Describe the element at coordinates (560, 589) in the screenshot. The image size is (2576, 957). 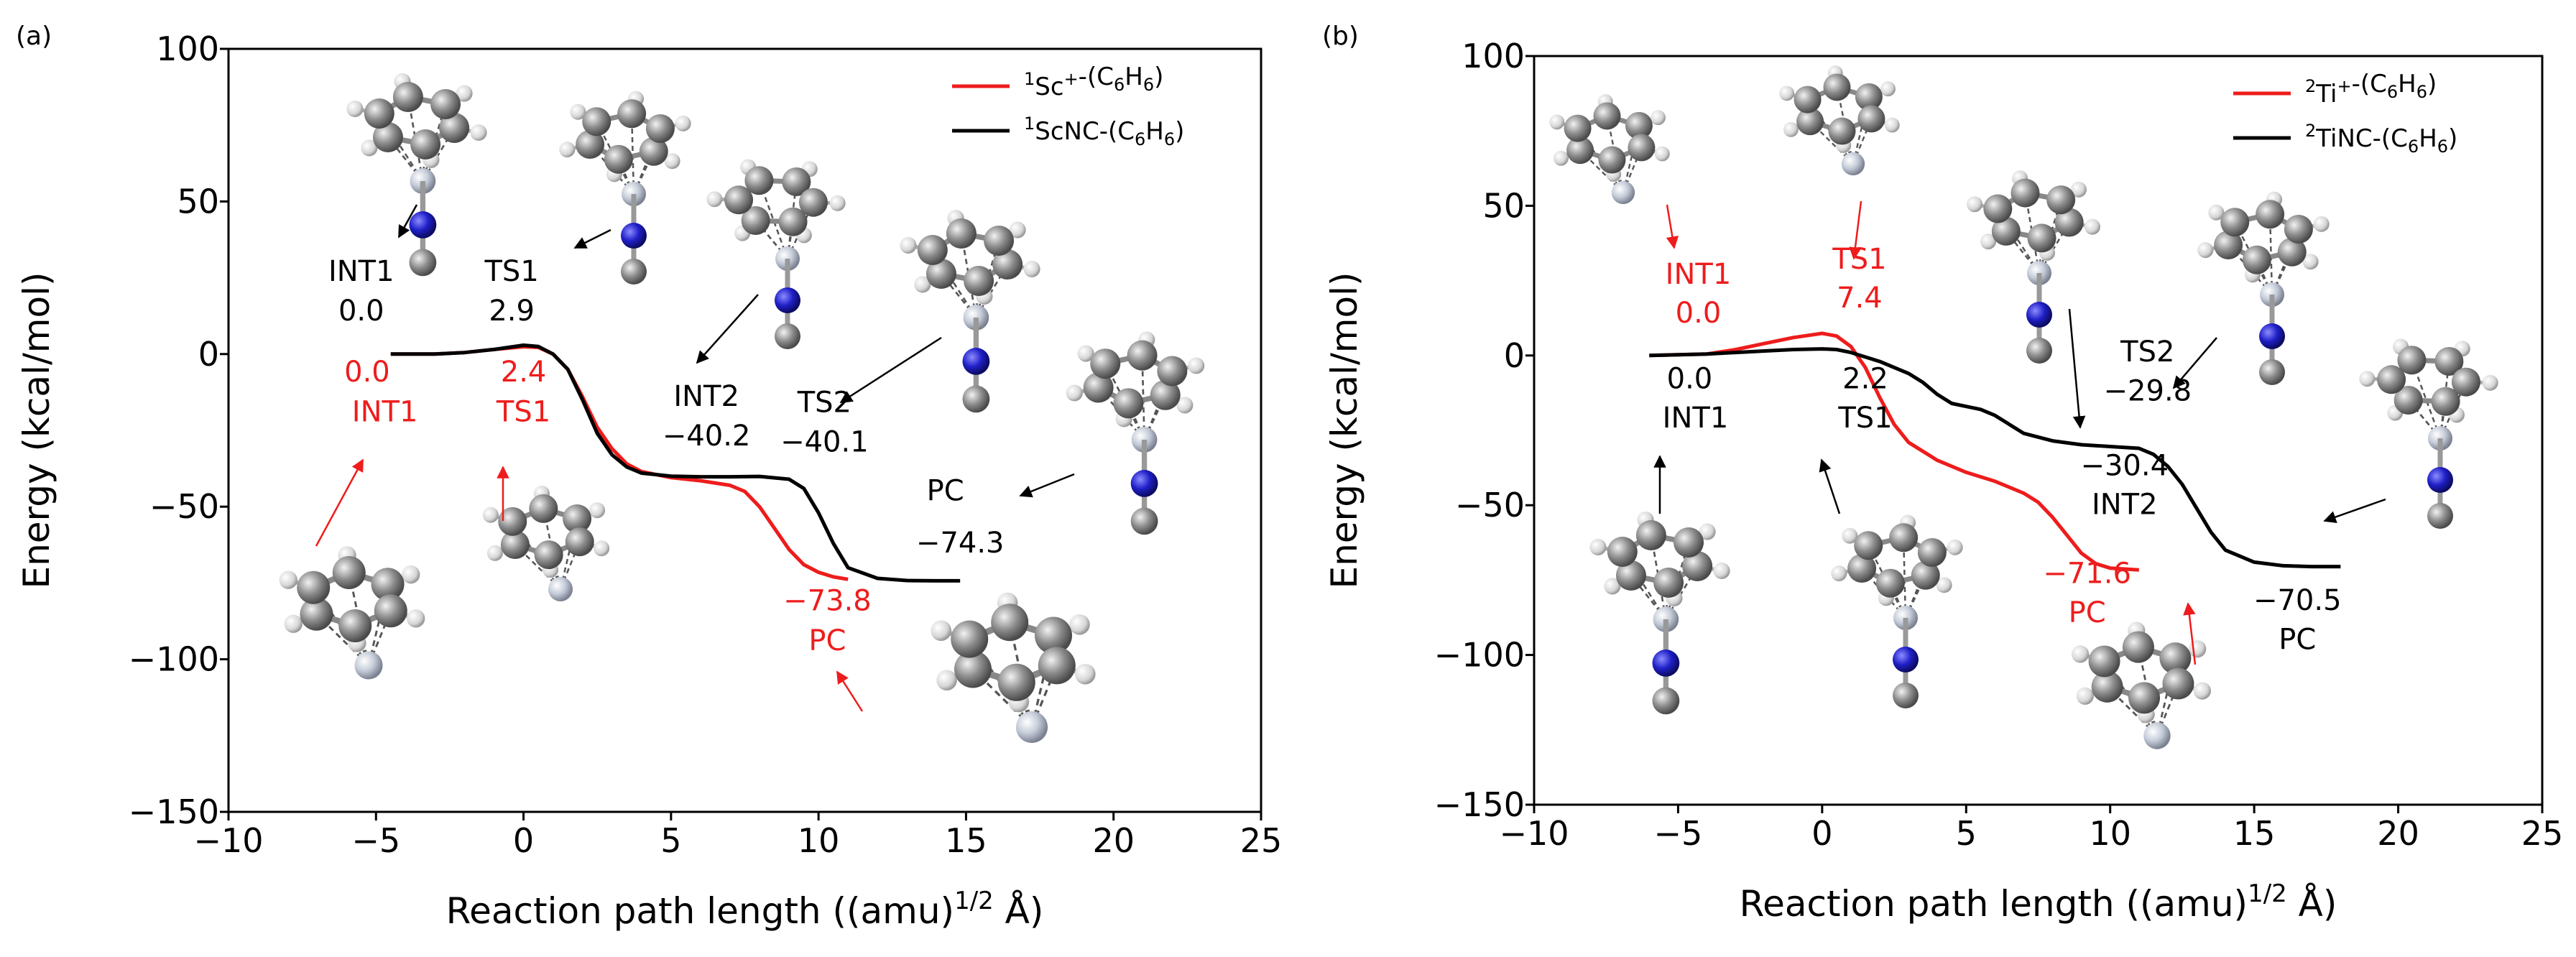
I see `metal-atom` at that location.